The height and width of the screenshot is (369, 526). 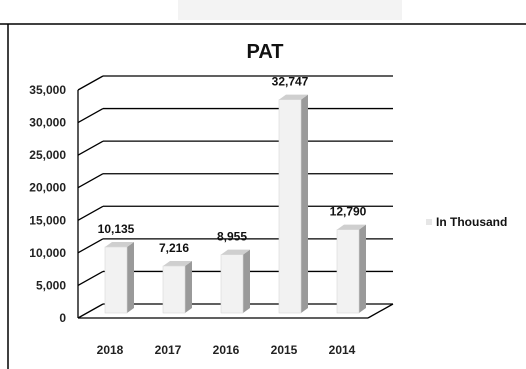 I want to click on data-label: 8,955, so click(x=232, y=237).